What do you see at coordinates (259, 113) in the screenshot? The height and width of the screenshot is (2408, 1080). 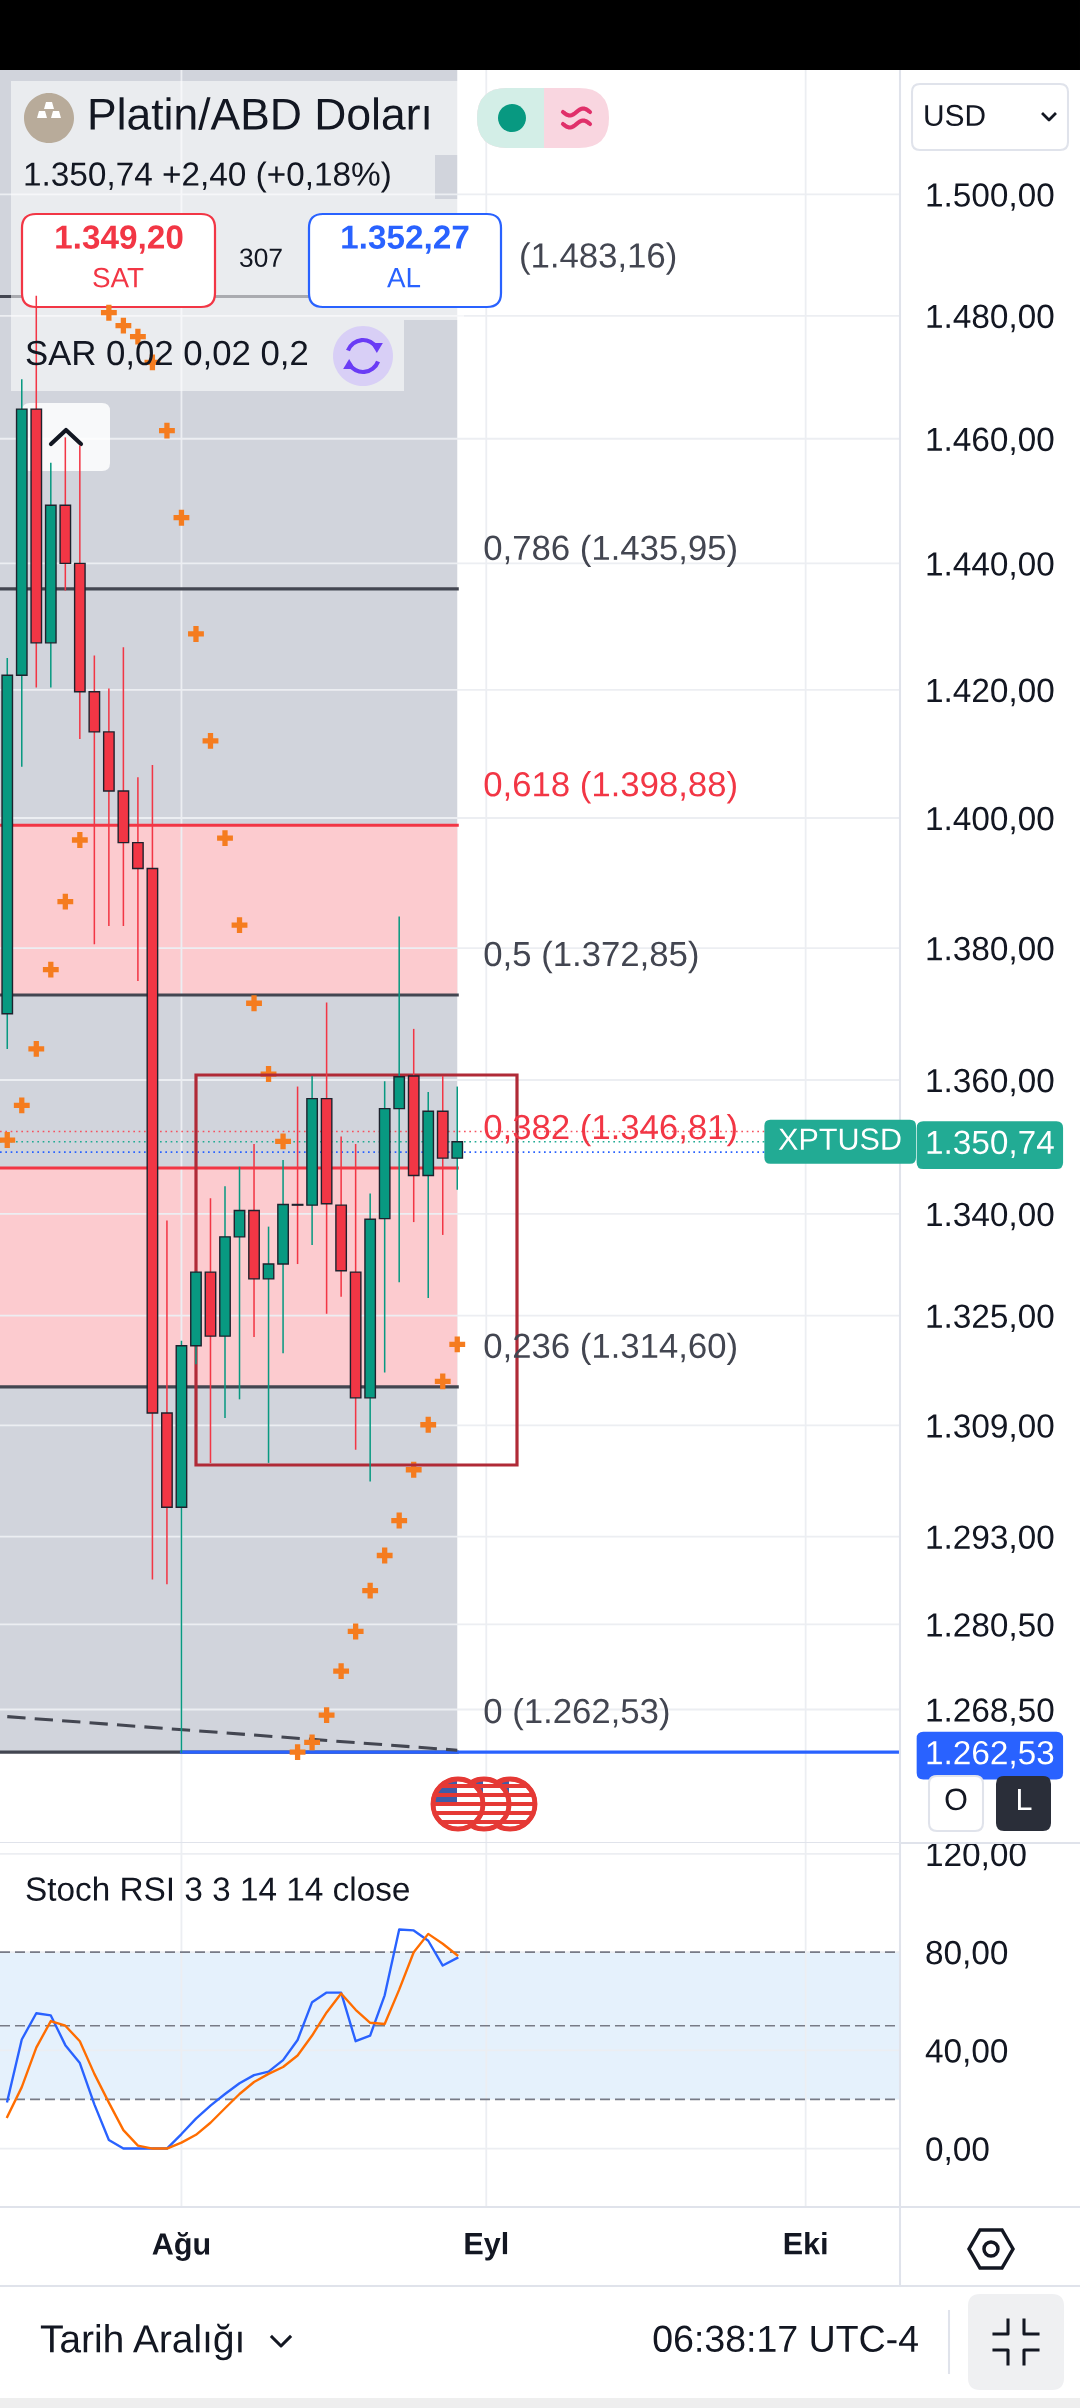 I see `chart-title: Platin/ABD Doları` at bounding box center [259, 113].